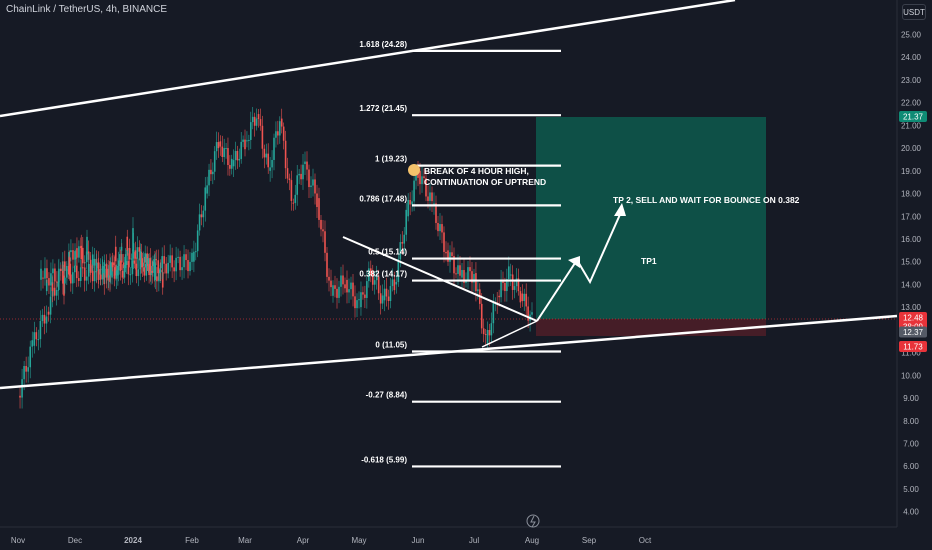 This screenshot has height=550, width=932. Describe the element at coordinates (911, 103) in the screenshot. I see `y-tick-label: 22.00` at that location.